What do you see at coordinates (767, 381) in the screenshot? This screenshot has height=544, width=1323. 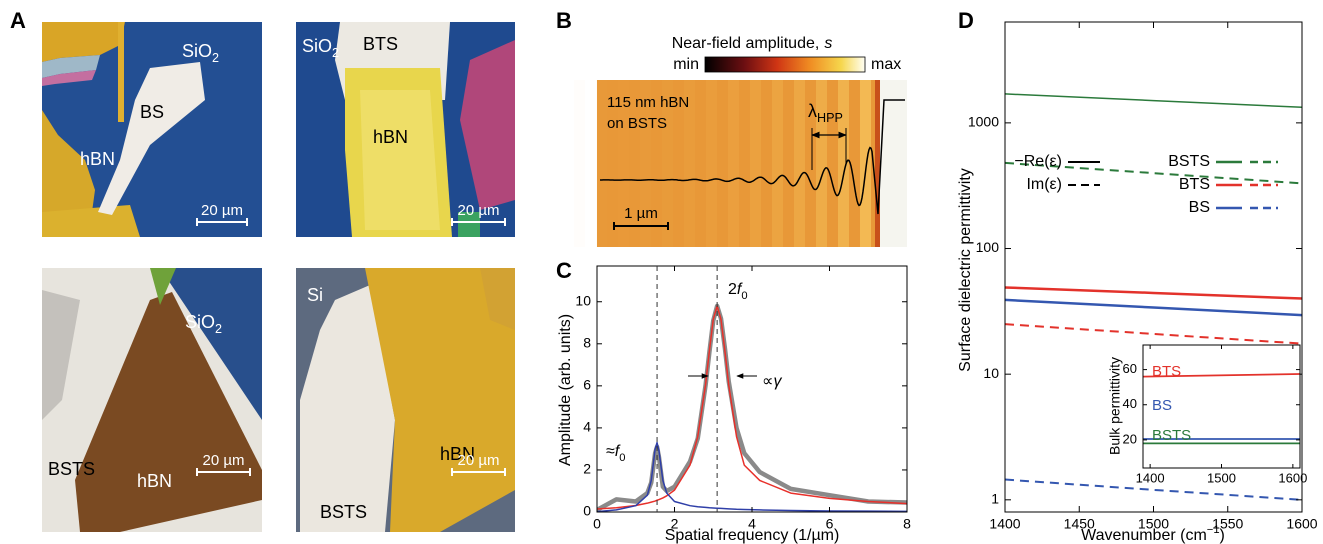 I see `annotation-prefix: ∝` at bounding box center [767, 381].